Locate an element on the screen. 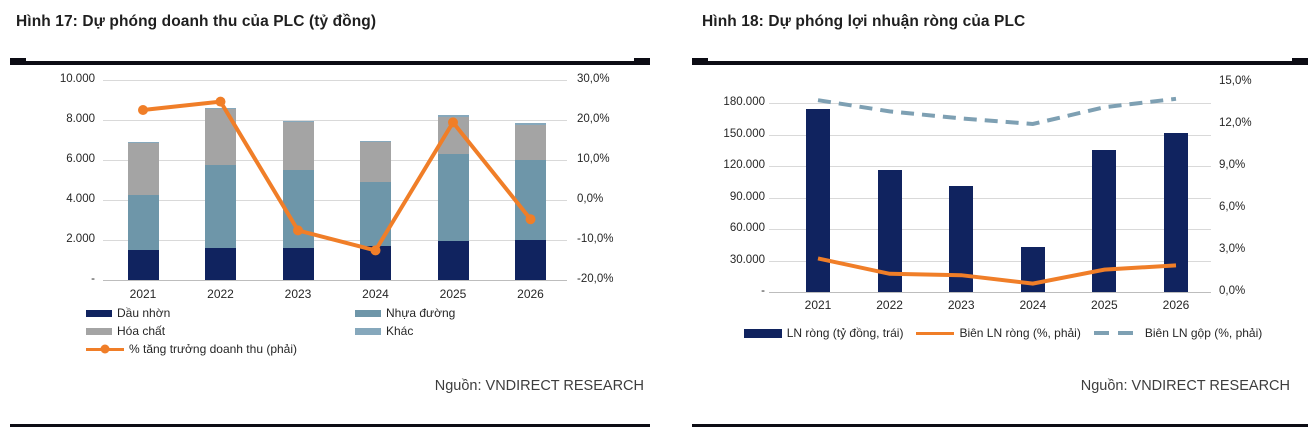 The image size is (1315, 437). legend-dashed-line-swatch is located at coordinates (1116, 333).